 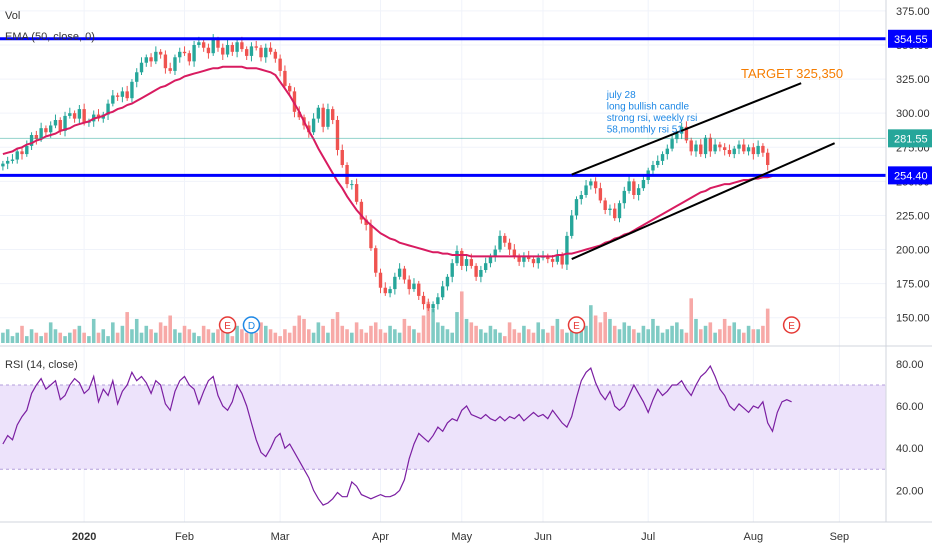 I want to click on volume-label: Vol, so click(x=12, y=16).